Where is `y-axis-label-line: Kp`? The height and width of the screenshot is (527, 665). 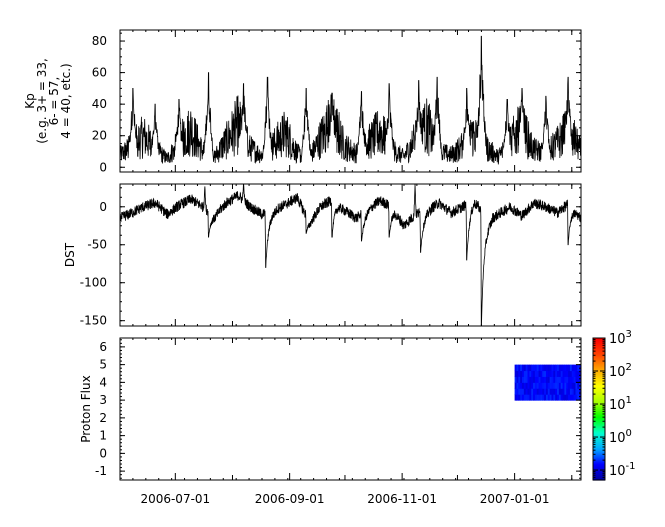
y-axis-label-line: Kp is located at coordinates (30, 101).